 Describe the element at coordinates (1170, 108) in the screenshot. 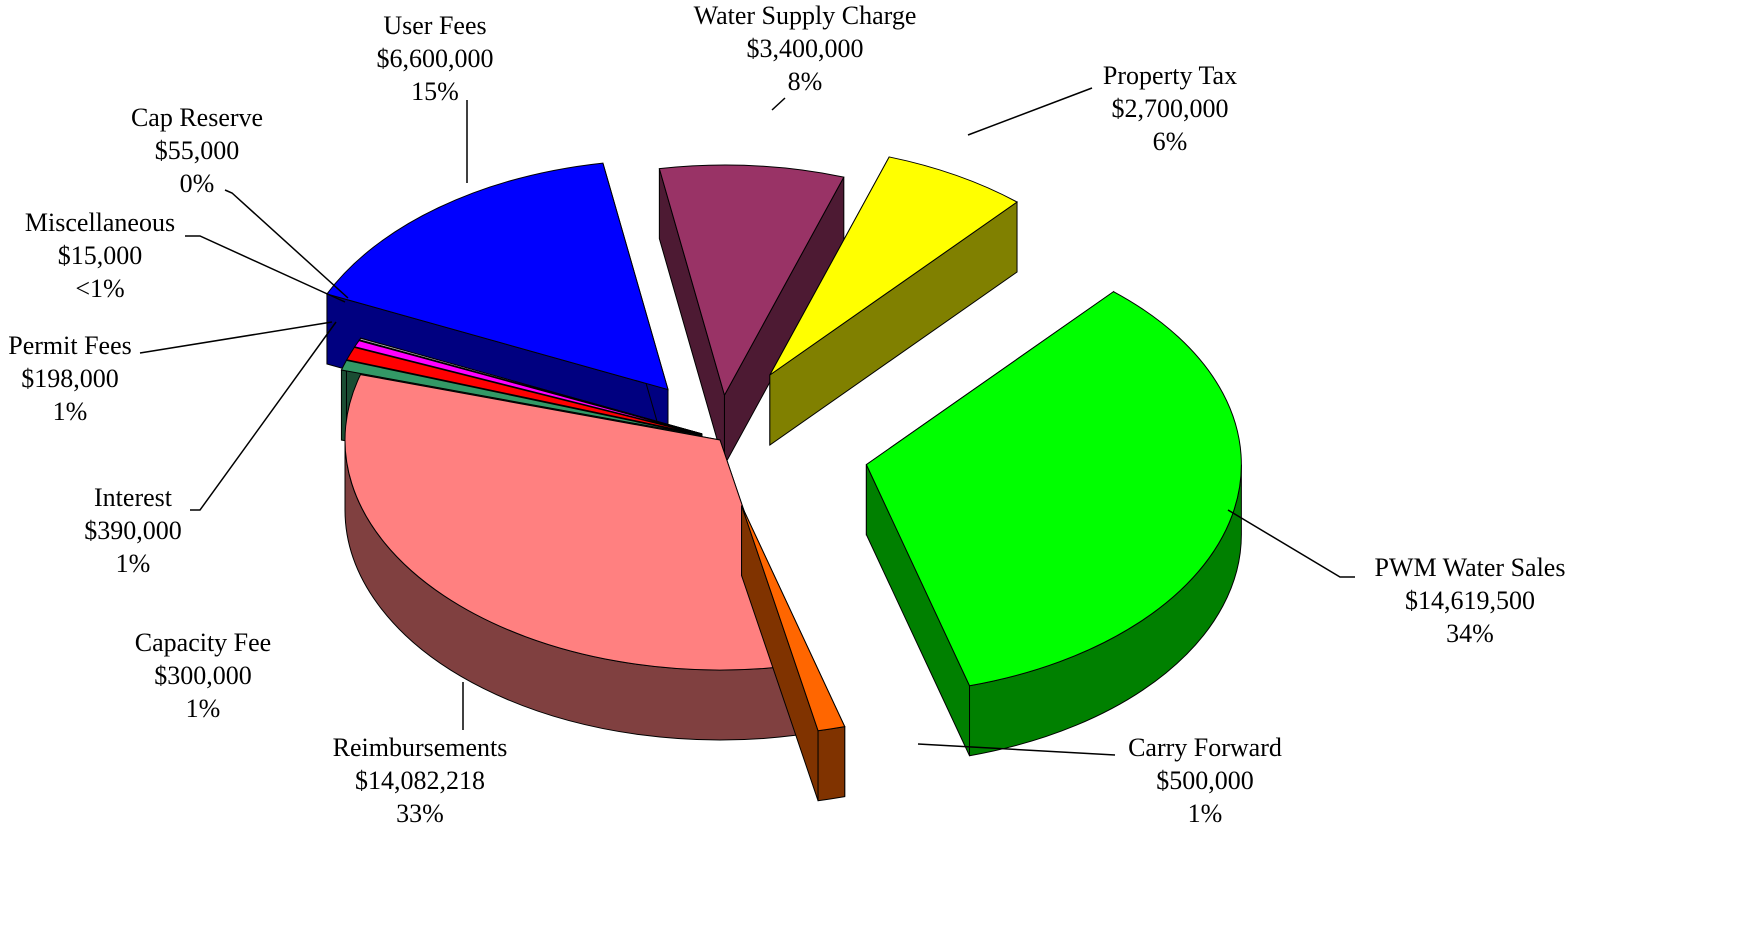

I see `value-label: $2,700,000` at that location.